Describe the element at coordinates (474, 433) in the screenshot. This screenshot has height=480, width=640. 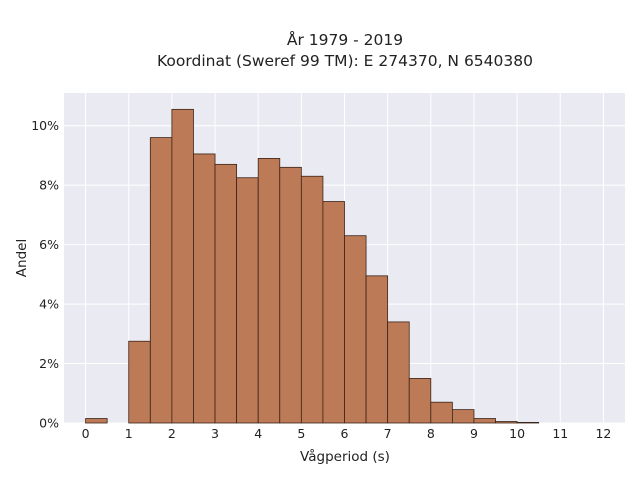
I see `x-tick-label: 9` at that location.